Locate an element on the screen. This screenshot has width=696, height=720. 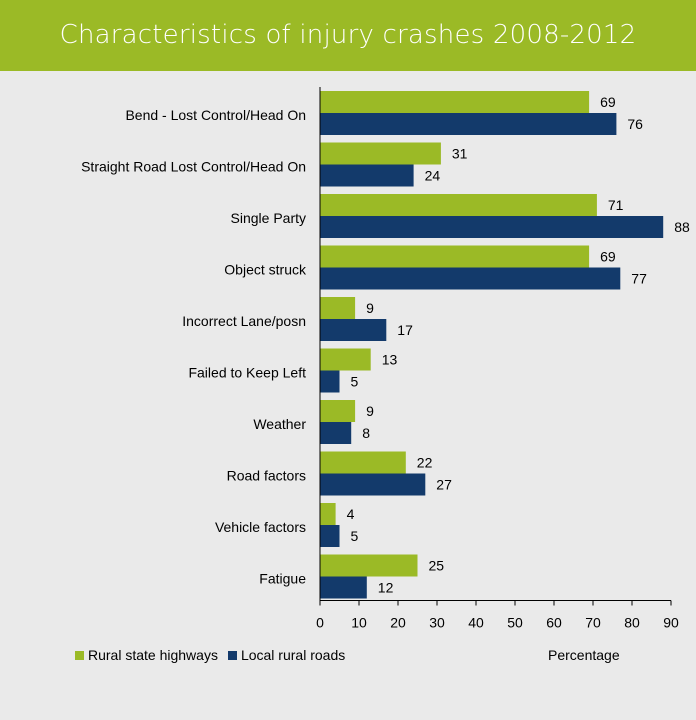
x-tick-label-40: 40 is located at coordinates (476, 623).